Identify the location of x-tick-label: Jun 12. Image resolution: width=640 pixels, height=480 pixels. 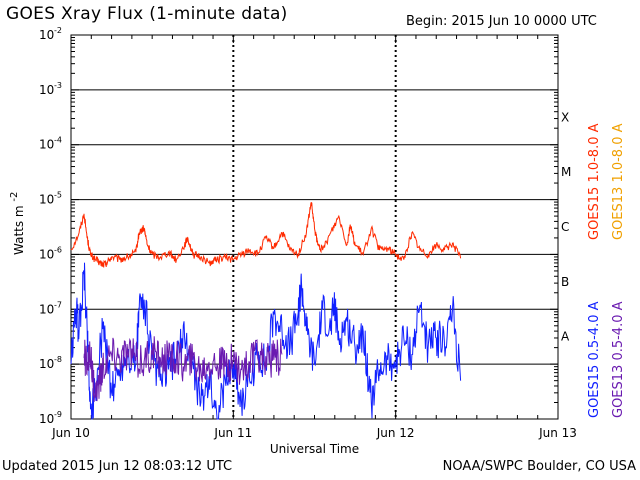
(395, 433).